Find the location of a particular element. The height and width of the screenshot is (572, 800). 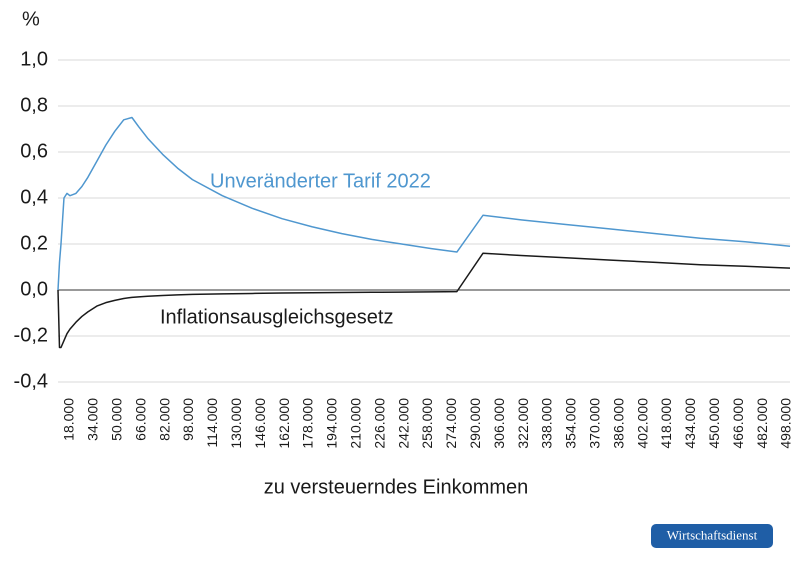

x-tick-label: 274.000 is located at coordinates (451, 423).